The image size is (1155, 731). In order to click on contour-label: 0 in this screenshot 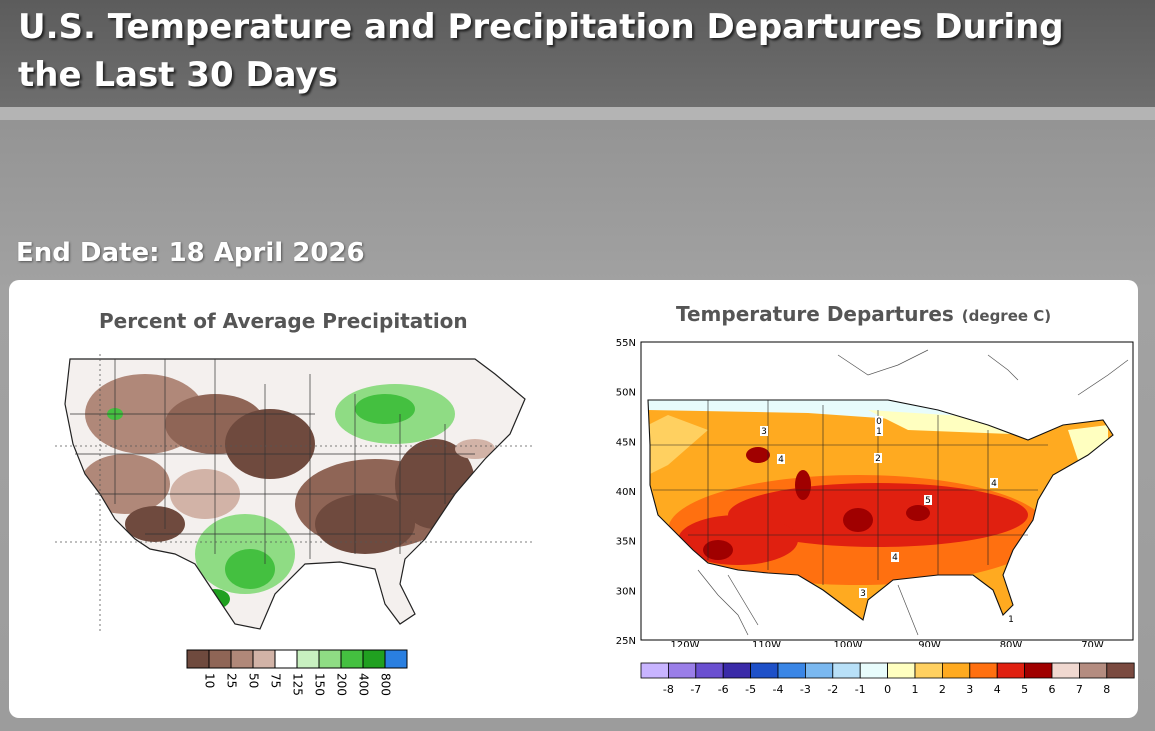, I will do `click(879, 422)`.